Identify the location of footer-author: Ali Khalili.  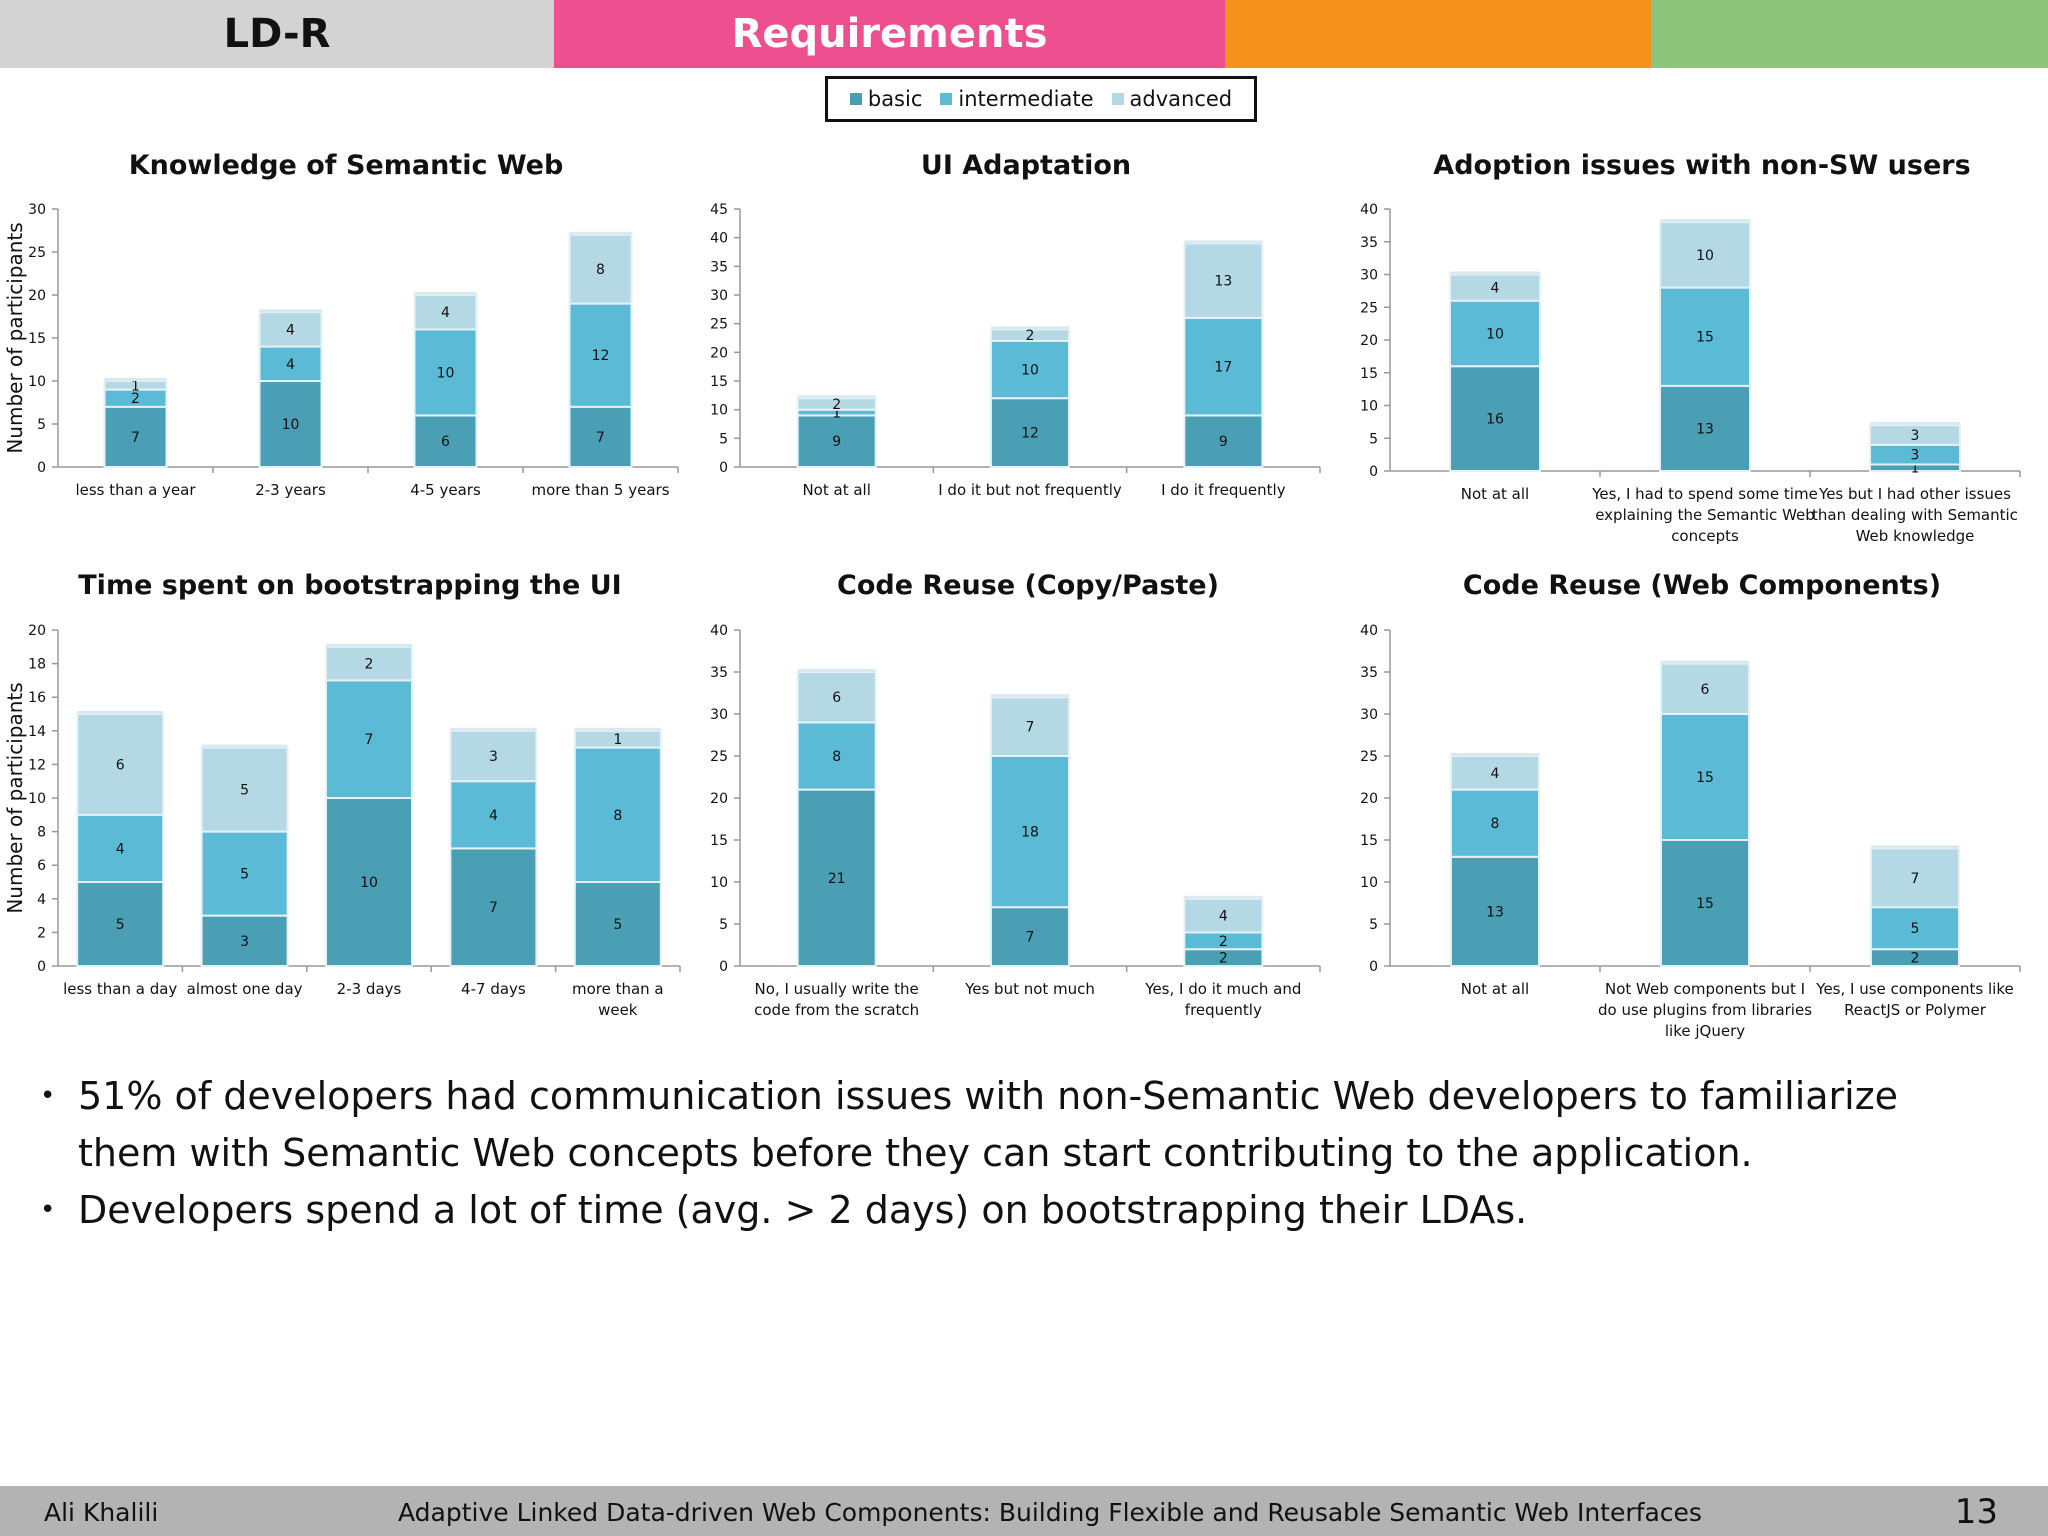
(101, 1512).